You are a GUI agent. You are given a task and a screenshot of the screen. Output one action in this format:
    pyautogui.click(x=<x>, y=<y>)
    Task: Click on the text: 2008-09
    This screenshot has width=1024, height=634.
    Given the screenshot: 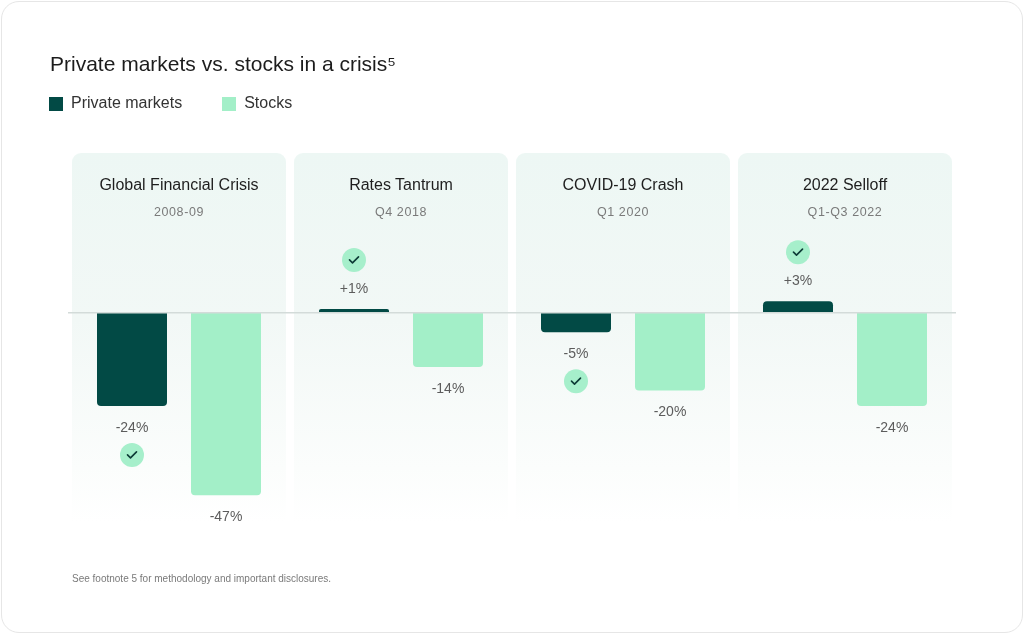 What is the action you would take?
    pyautogui.click(x=179, y=212)
    